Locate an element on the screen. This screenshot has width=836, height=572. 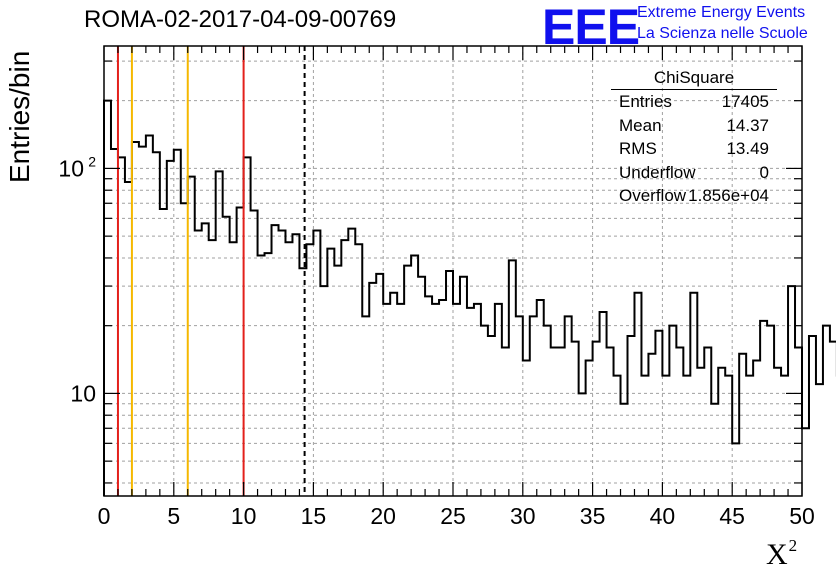
y-tick-exponent: 2 is located at coordinates (92, 161).